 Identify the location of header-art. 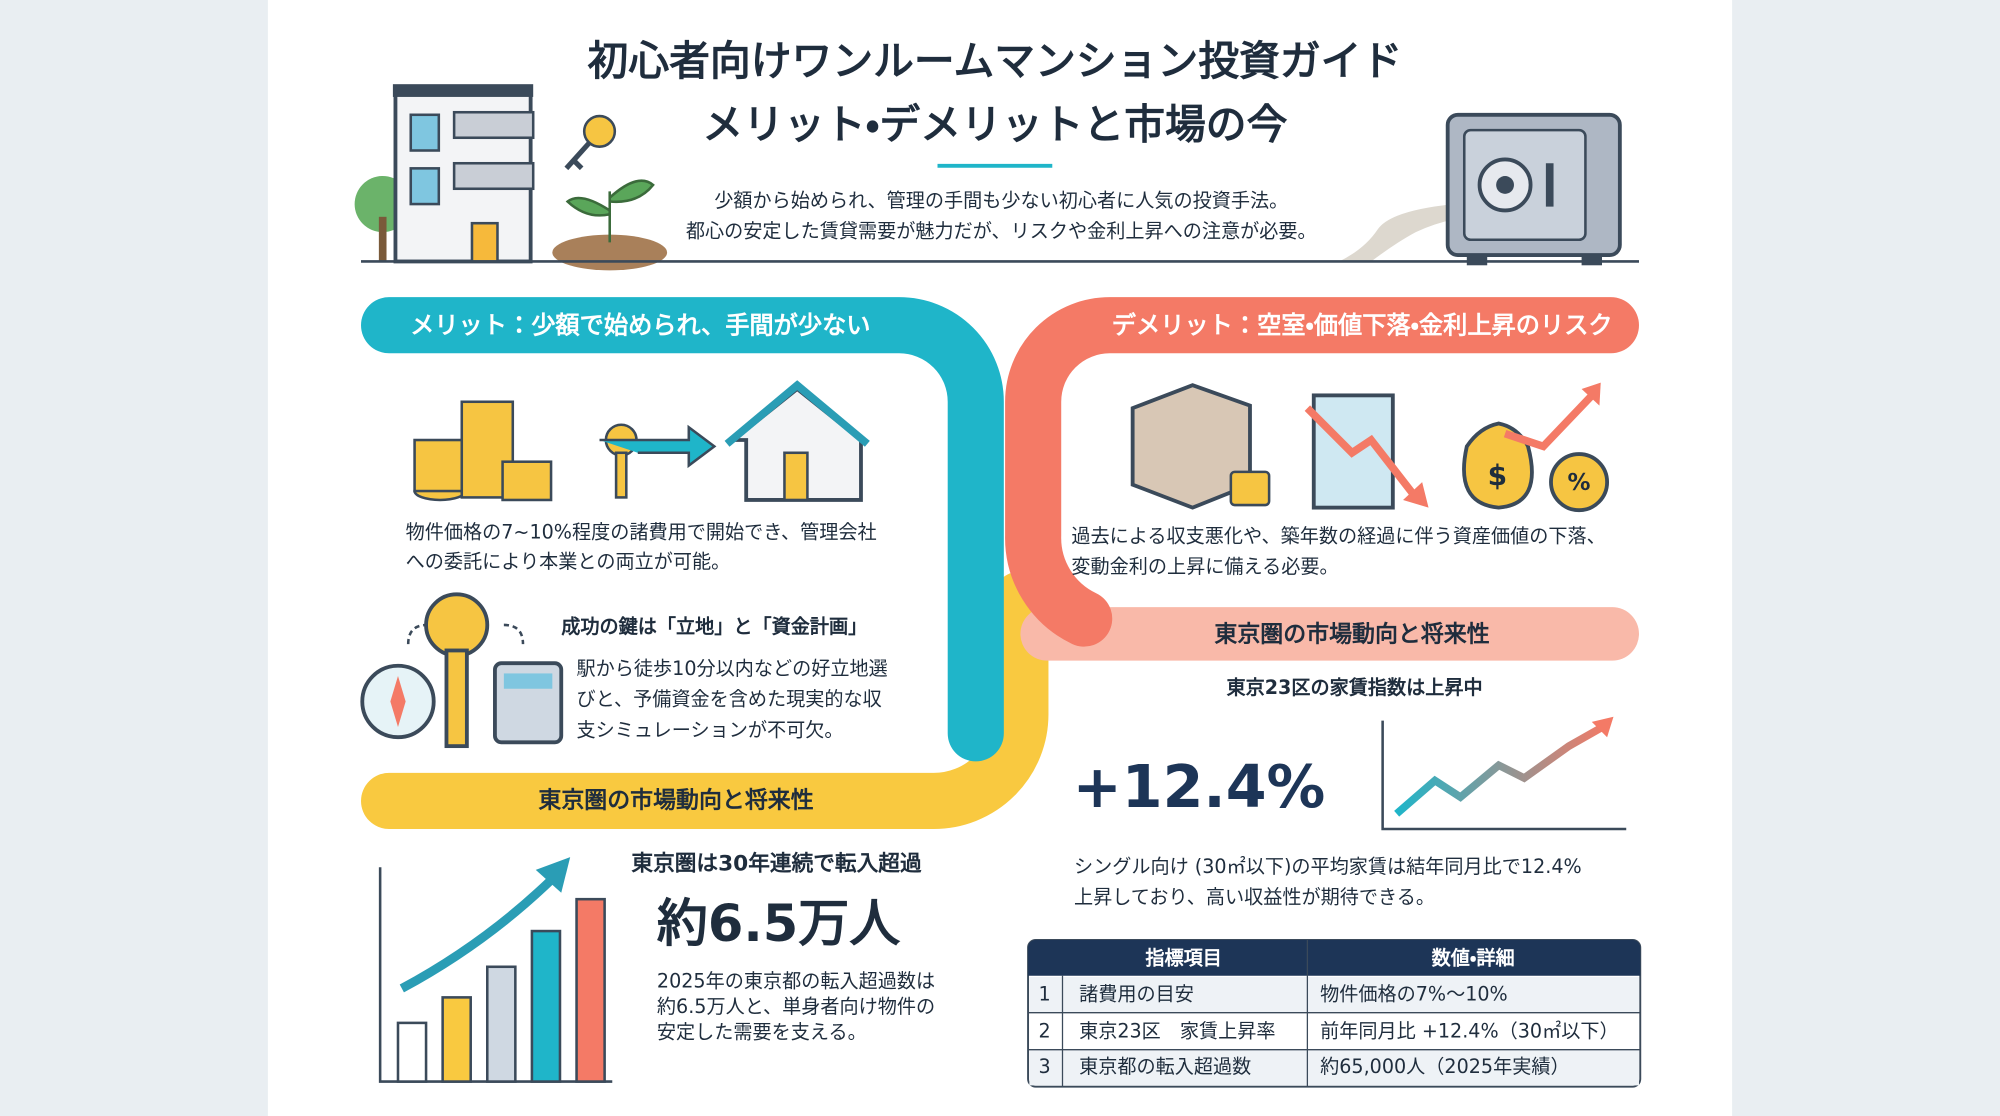
(996, 177).